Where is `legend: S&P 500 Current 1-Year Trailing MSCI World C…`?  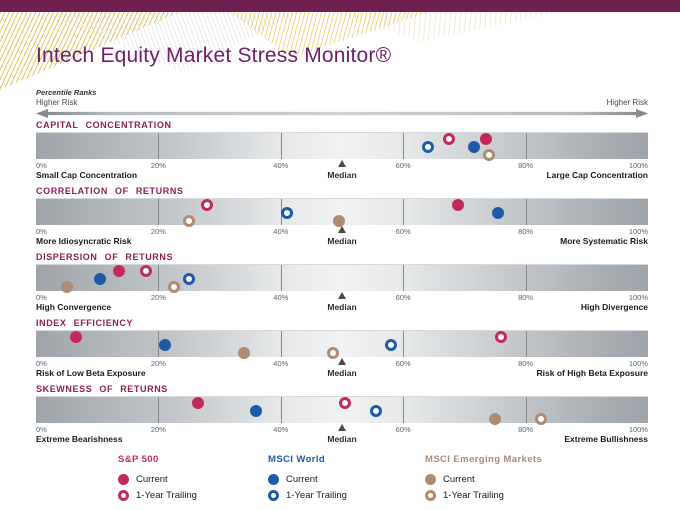
legend: S&P 500 Current 1-Year Trailing MSCI World C… is located at coordinates (346, 478).